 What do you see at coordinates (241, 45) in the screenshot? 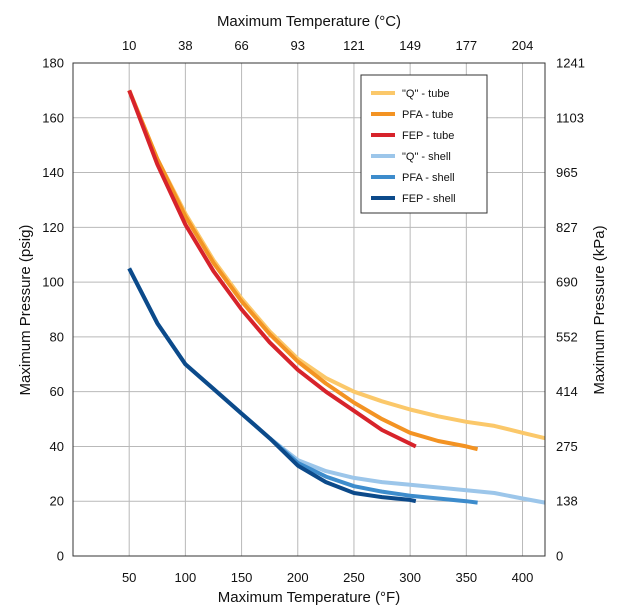
I see `x2-tick-label: 66` at bounding box center [241, 45].